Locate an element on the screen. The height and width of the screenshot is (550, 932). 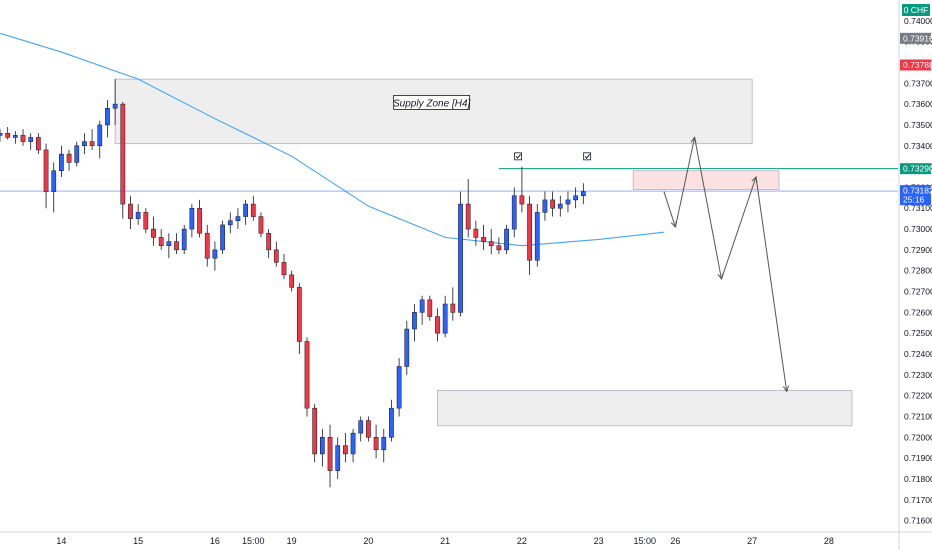
y-tick-label: 0.72700 is located at coordinates (918, 292).